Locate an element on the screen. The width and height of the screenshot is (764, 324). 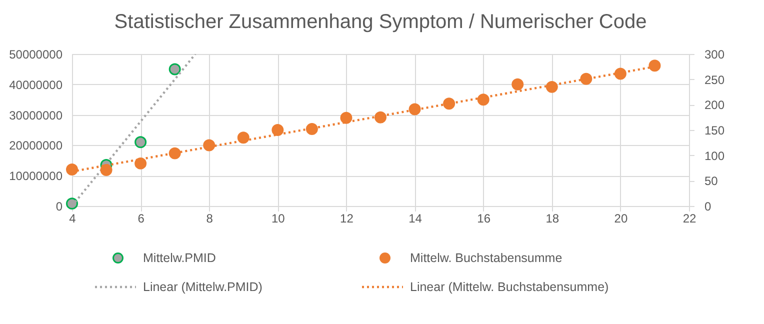
y2-tick-label: 100 is located at coordinates (714, 155).